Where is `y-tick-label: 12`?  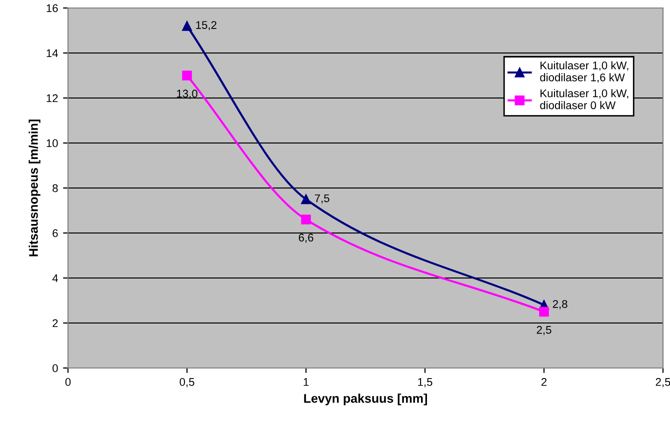 y-tick-label: 12 is located at coordinates (52, 98).